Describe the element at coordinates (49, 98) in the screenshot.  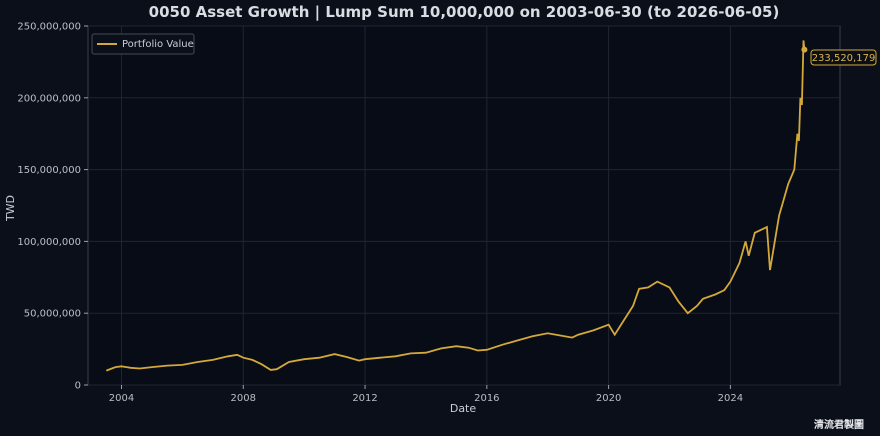
I see `y-tick-label: 200,000,000` at that location.